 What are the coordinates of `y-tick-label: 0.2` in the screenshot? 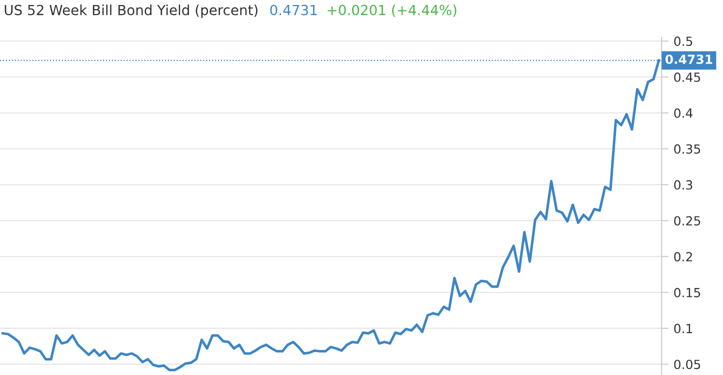 It's located at (683, 257).